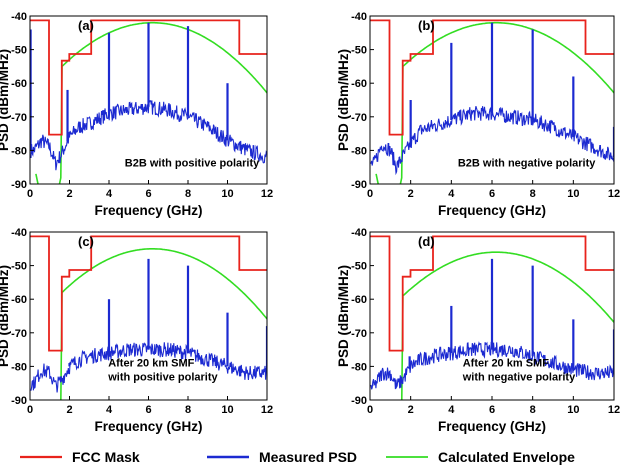 The height and width of the screenshot is (466, 625). I want to click on panel-annotation: with positive polarity, so click(162, 377).